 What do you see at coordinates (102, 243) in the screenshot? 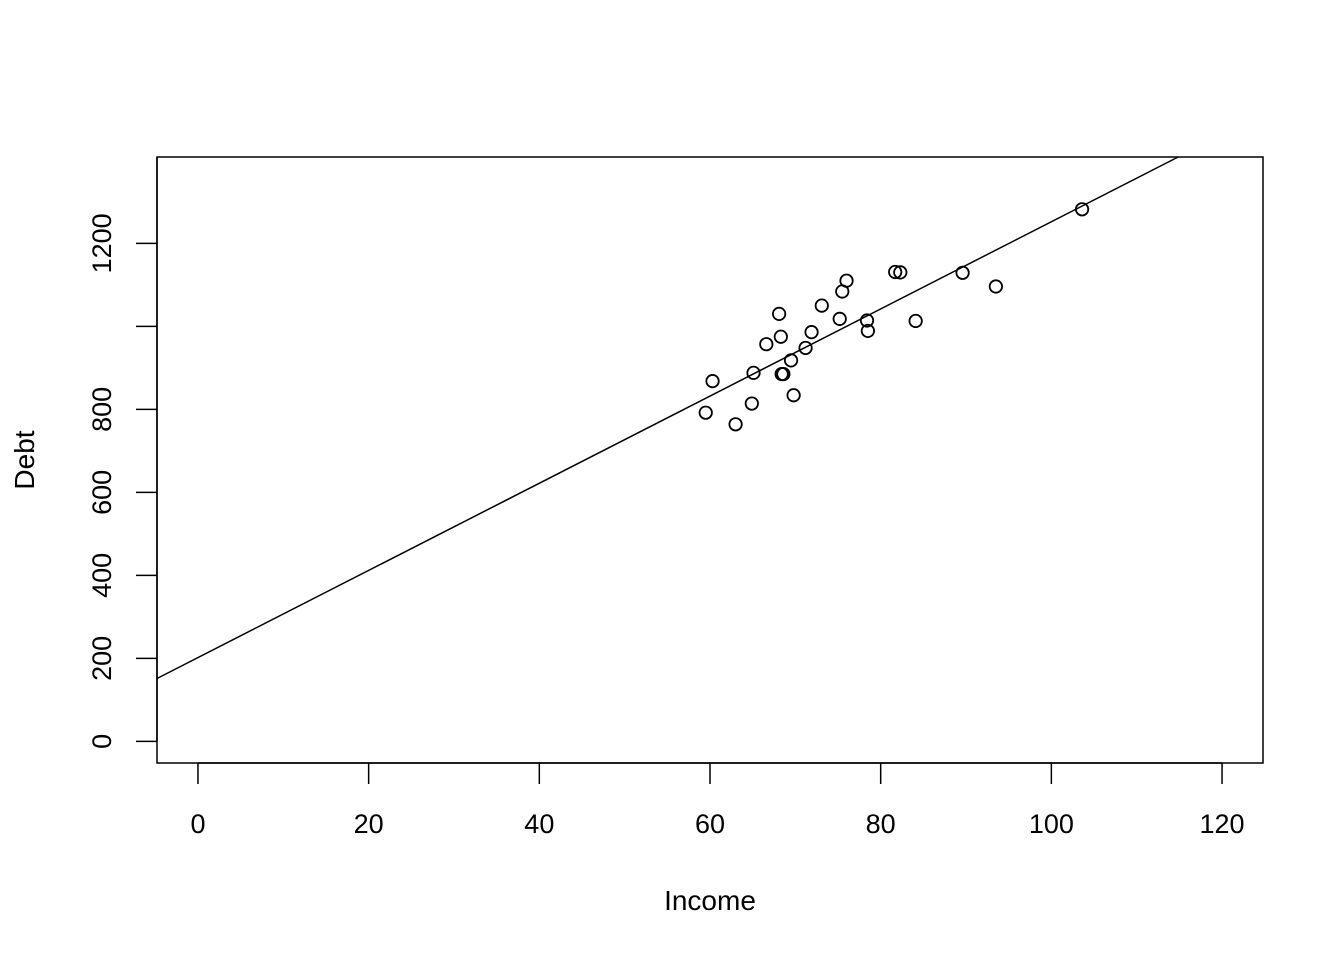
I see `y-tick-label: 1200` at bounding box center [102, 243].